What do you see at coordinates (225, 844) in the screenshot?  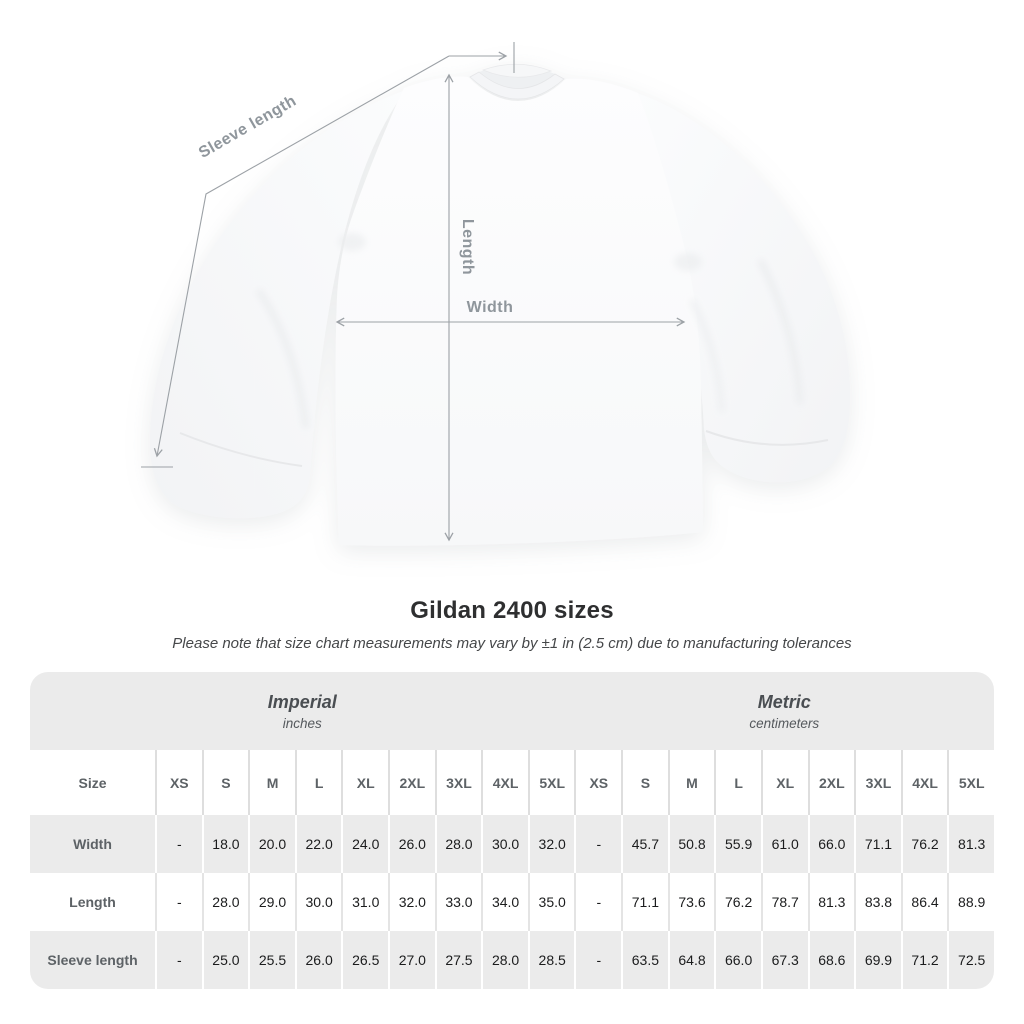 I see `value-cell: 18.0` at bounding box center [225, 844].